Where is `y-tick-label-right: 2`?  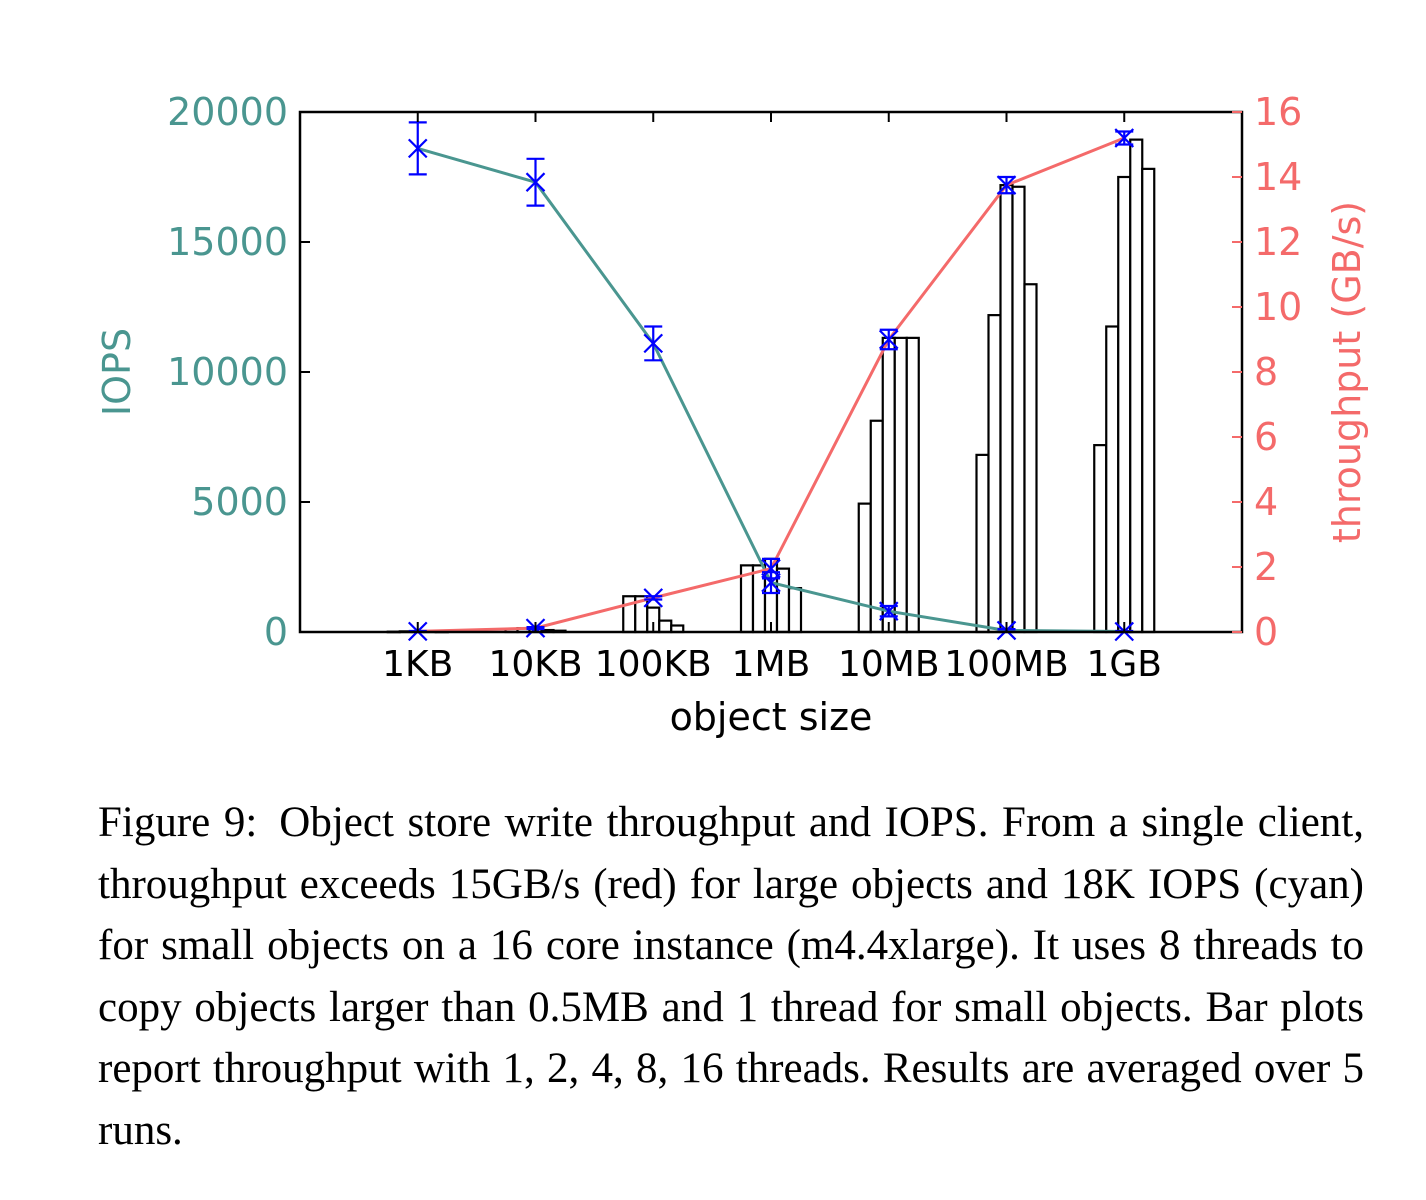
y-tick-label-right: 2 is located at coordinates (1266, 567).